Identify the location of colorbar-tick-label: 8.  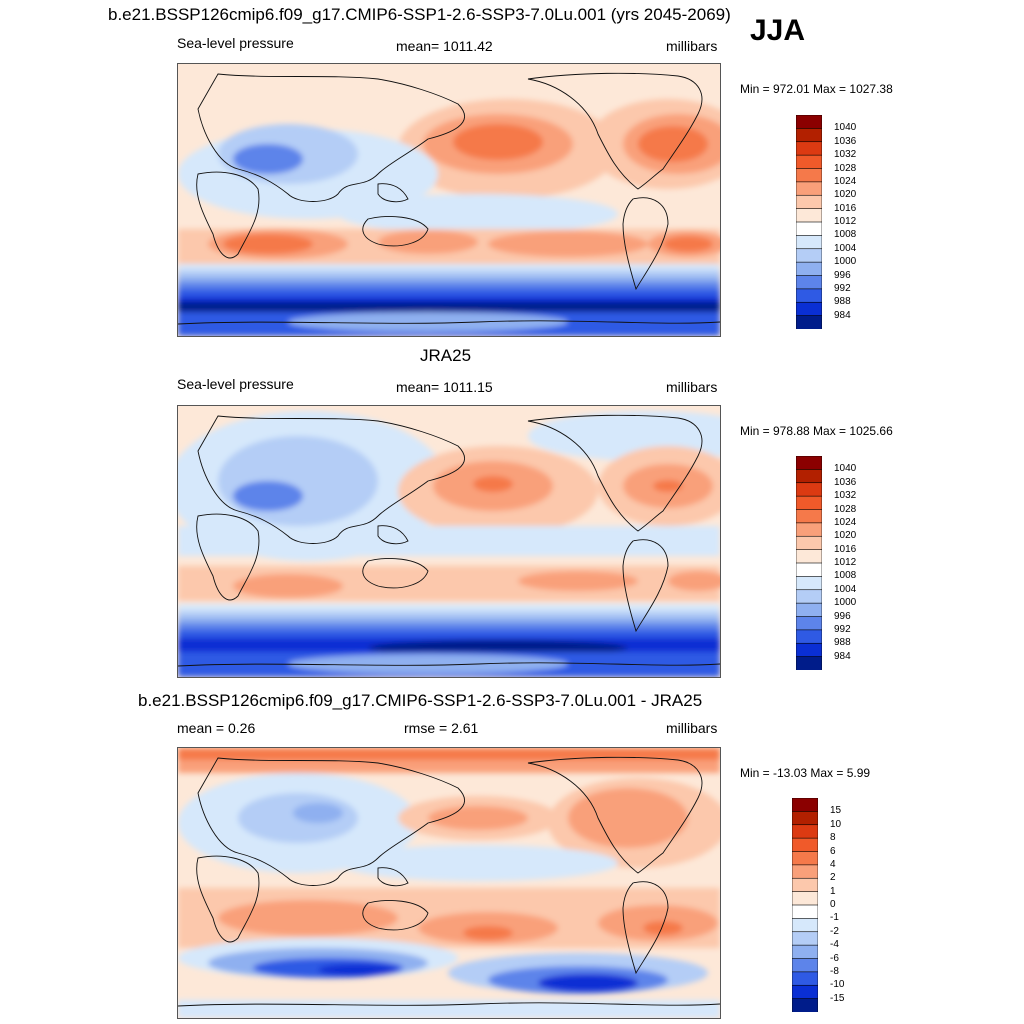
(833, 838).